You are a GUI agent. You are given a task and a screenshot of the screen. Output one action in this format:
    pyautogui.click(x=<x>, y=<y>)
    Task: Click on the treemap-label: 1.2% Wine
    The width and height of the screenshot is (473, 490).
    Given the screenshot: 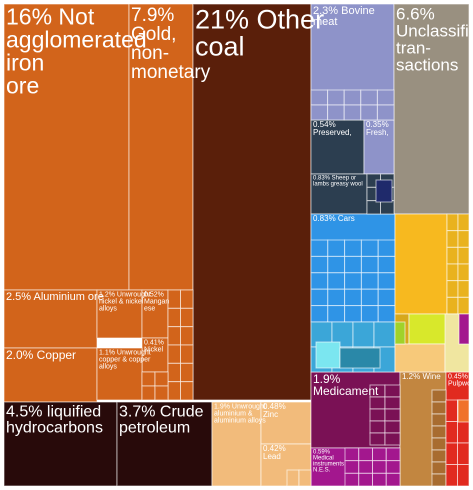 What is the action you would take?
    pyautogui.click(x=421, y=376)
    